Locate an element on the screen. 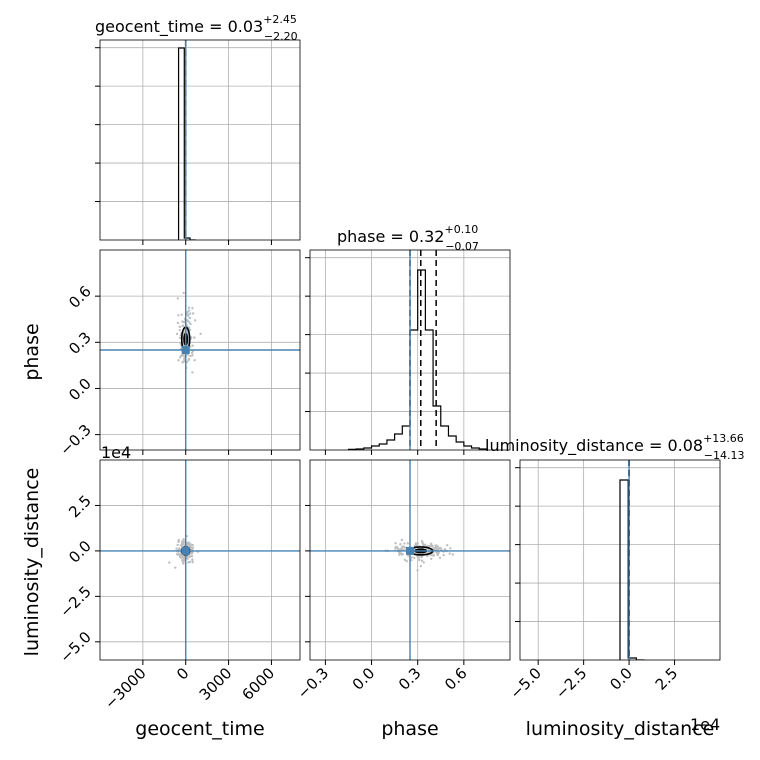  xtick-label: 3000 is located at coordinates (216, 684).